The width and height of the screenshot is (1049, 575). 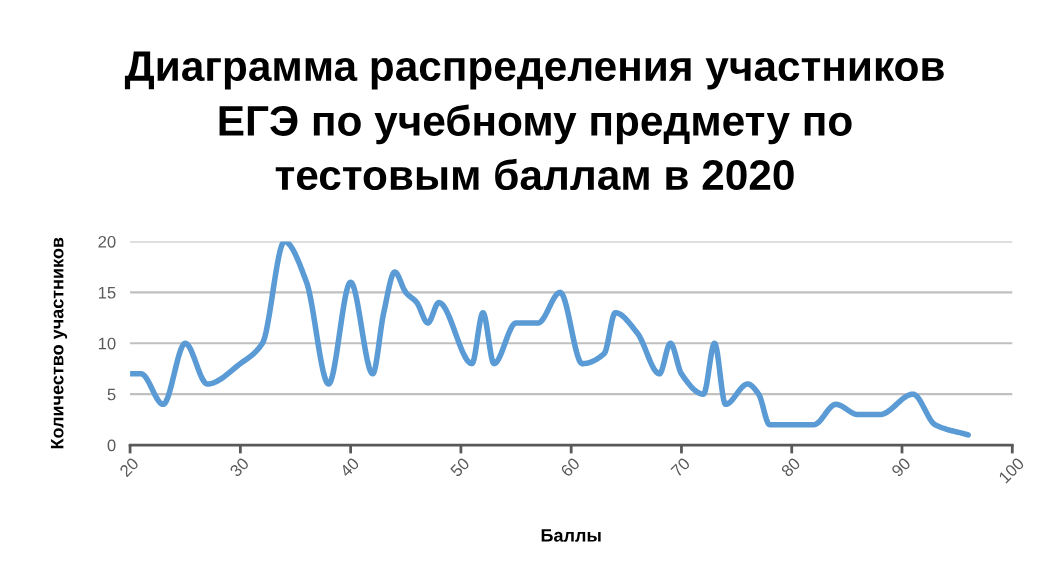 What do you see at coordinates (111, 445) in the screenshot?
I see `y-tick-label: 0` at bounding box center [111, 445].